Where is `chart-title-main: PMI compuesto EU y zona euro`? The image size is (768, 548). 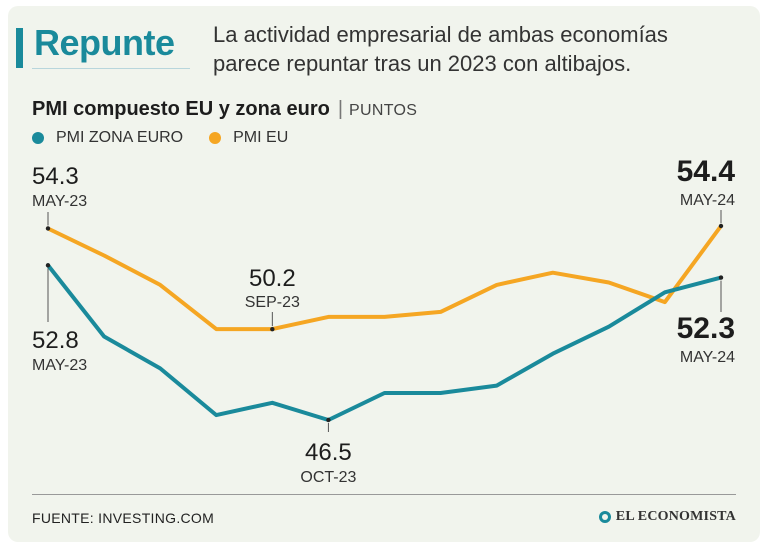 chart-title-main: PMI compuesto EU y zona euro is located at coordinates (181, 109).